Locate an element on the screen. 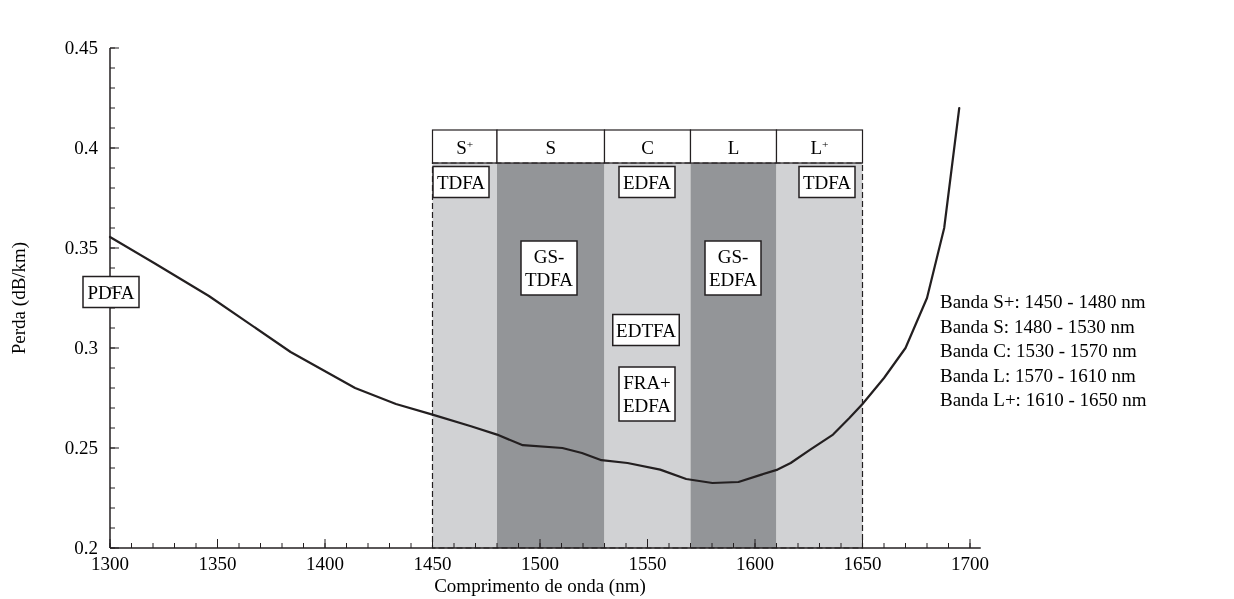 The width and height of the screenshot is (1234, 599). y-tick-label: 0.35 is located at coordinates (81, 247).